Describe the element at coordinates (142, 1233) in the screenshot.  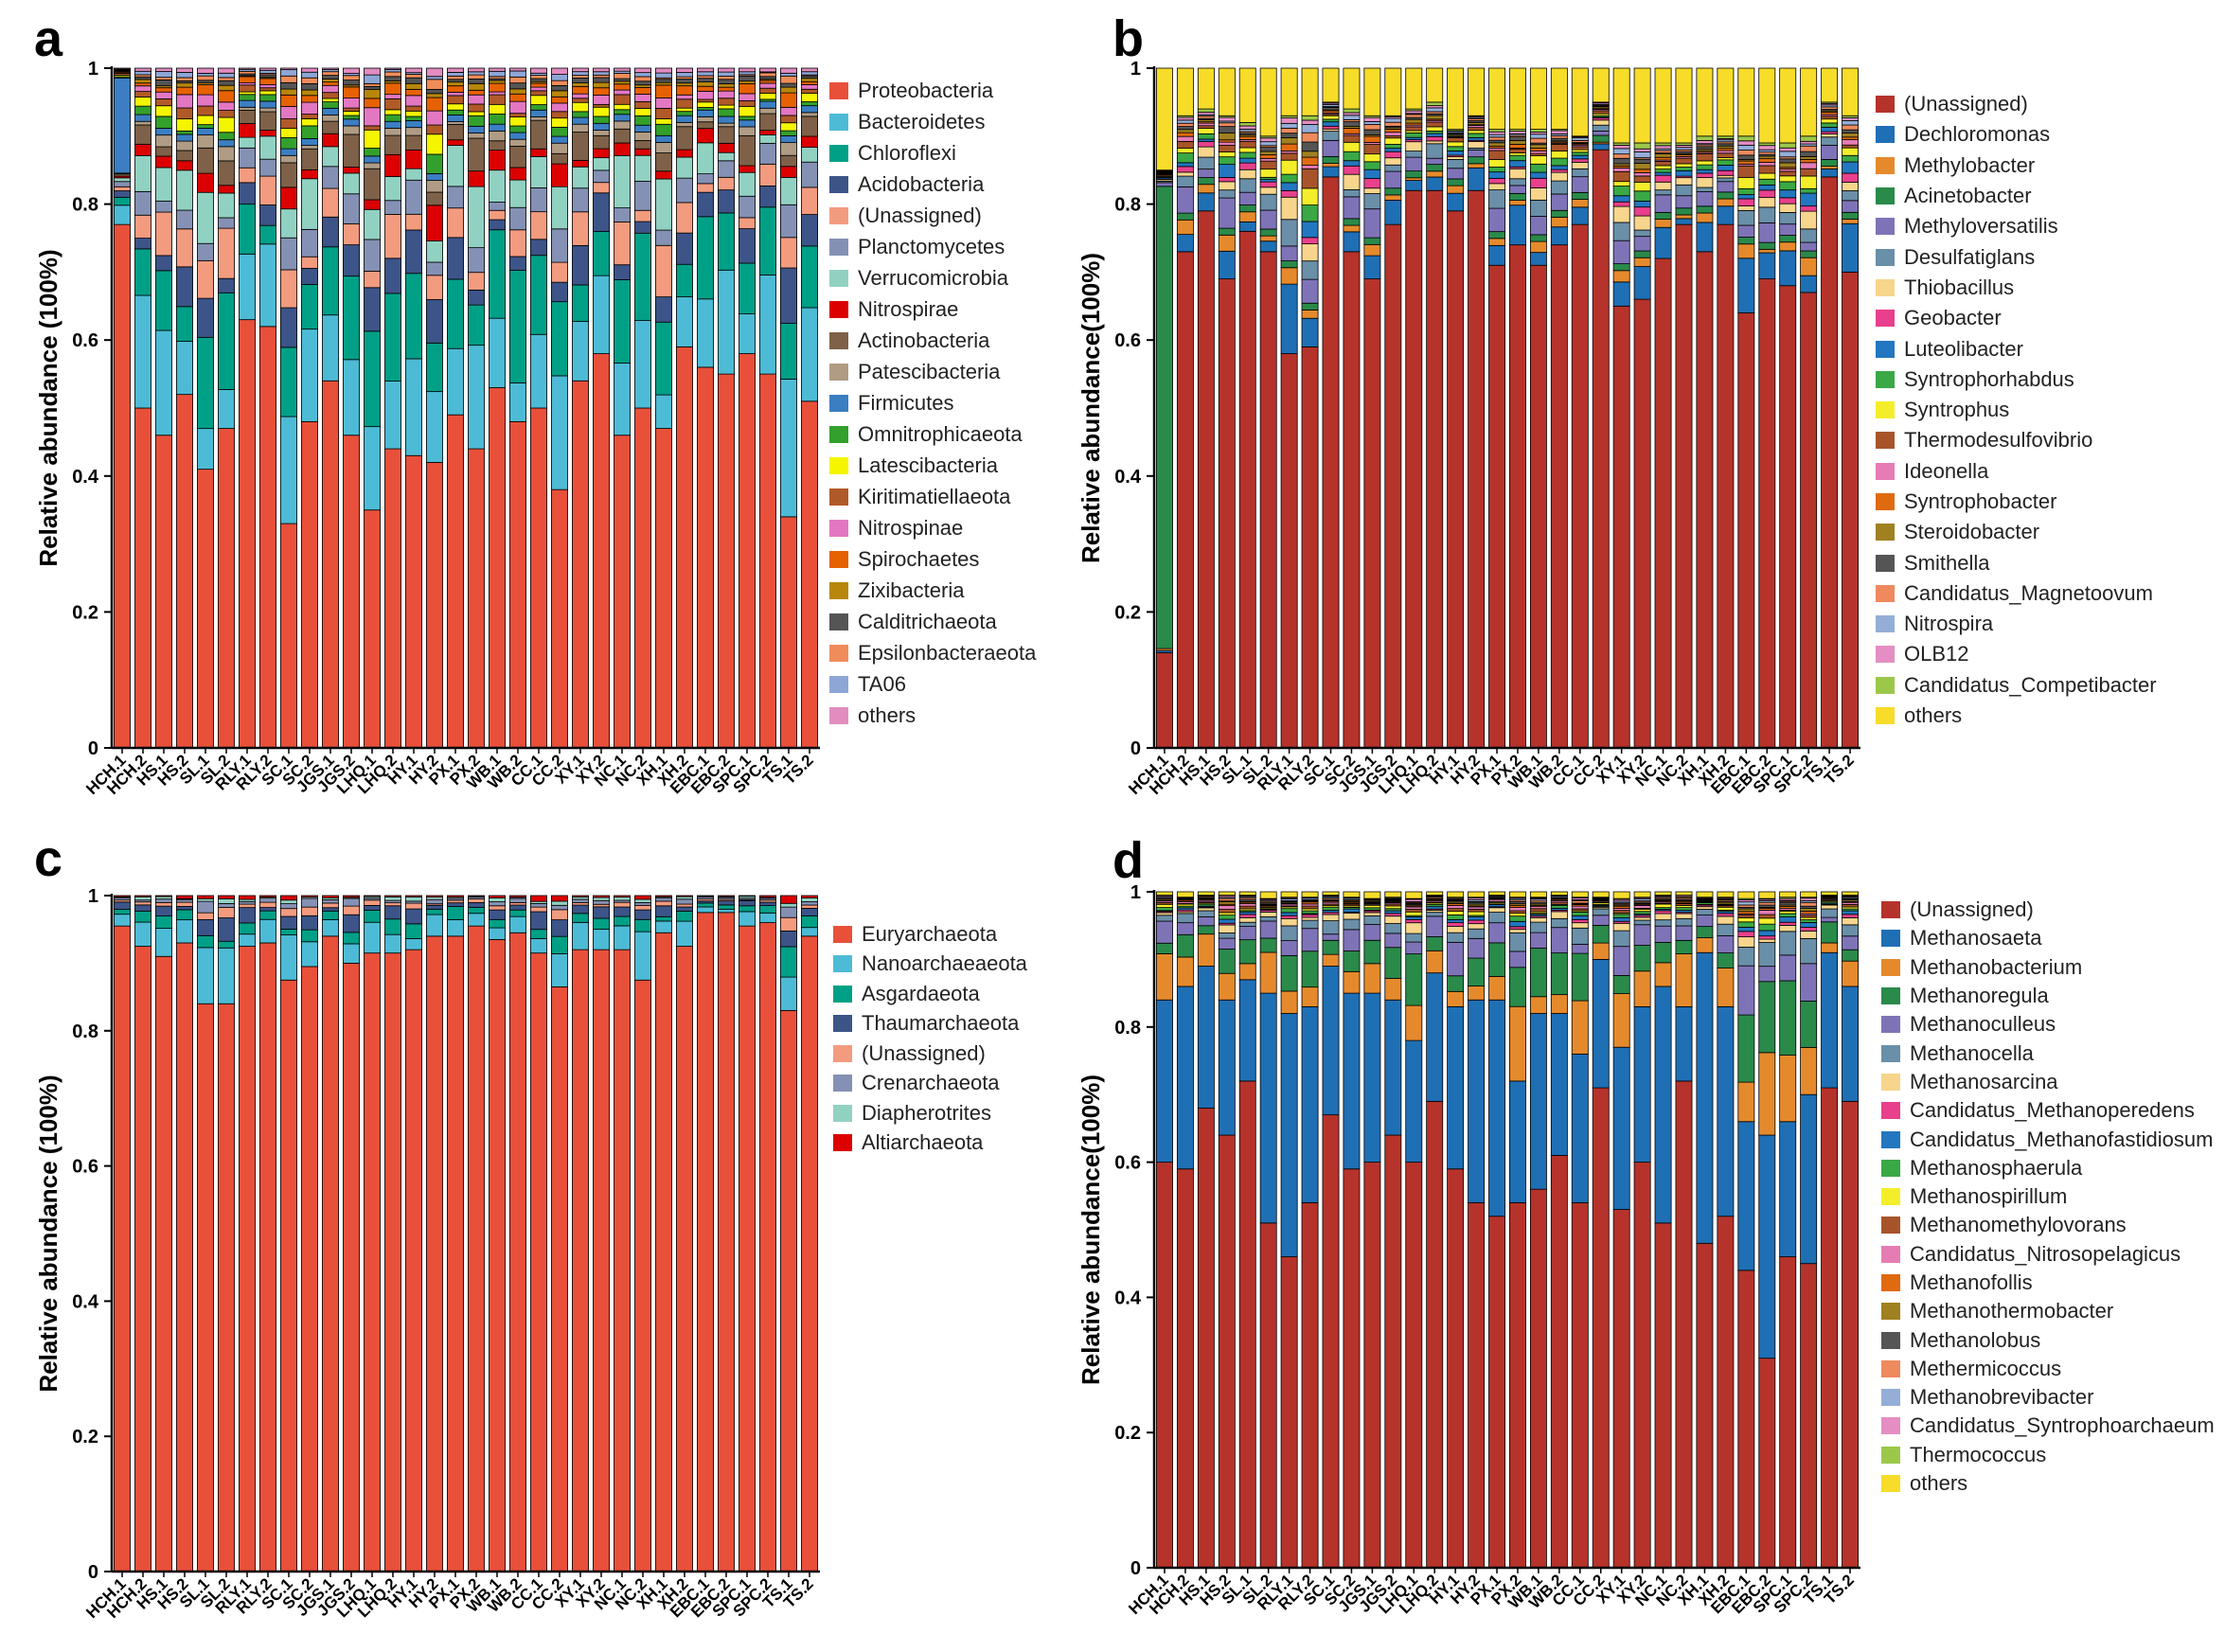
I see `bar-HCH.2` at that location.